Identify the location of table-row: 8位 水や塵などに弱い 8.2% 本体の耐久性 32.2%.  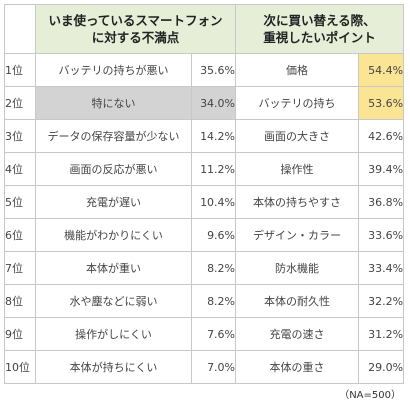
(204, 301).